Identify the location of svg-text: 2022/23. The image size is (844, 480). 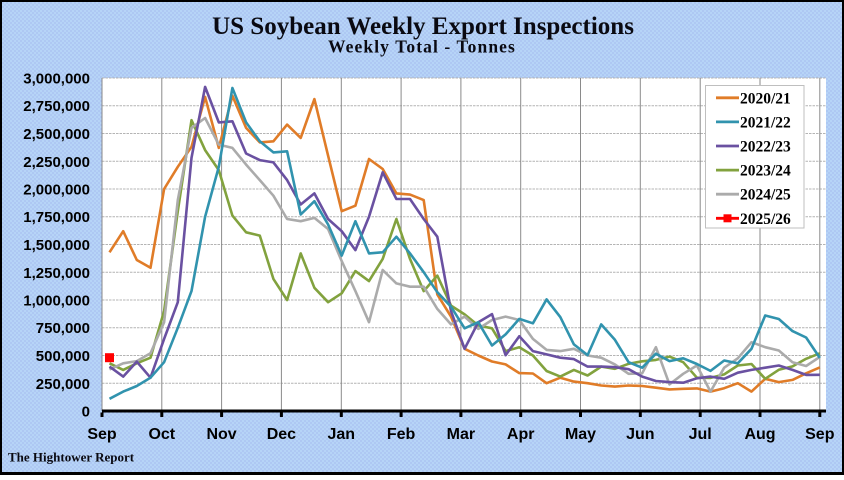
(765, 147).